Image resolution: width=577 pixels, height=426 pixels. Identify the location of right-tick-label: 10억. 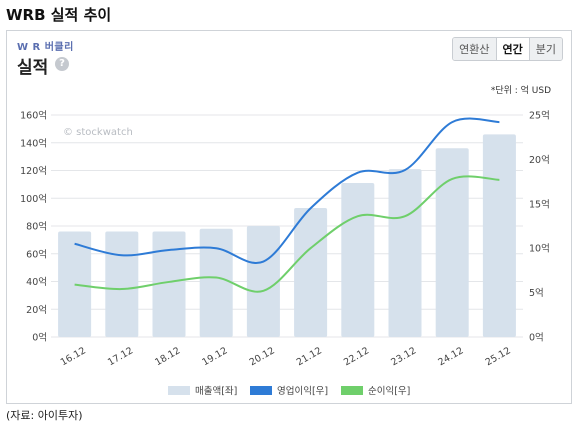
(539, 249).